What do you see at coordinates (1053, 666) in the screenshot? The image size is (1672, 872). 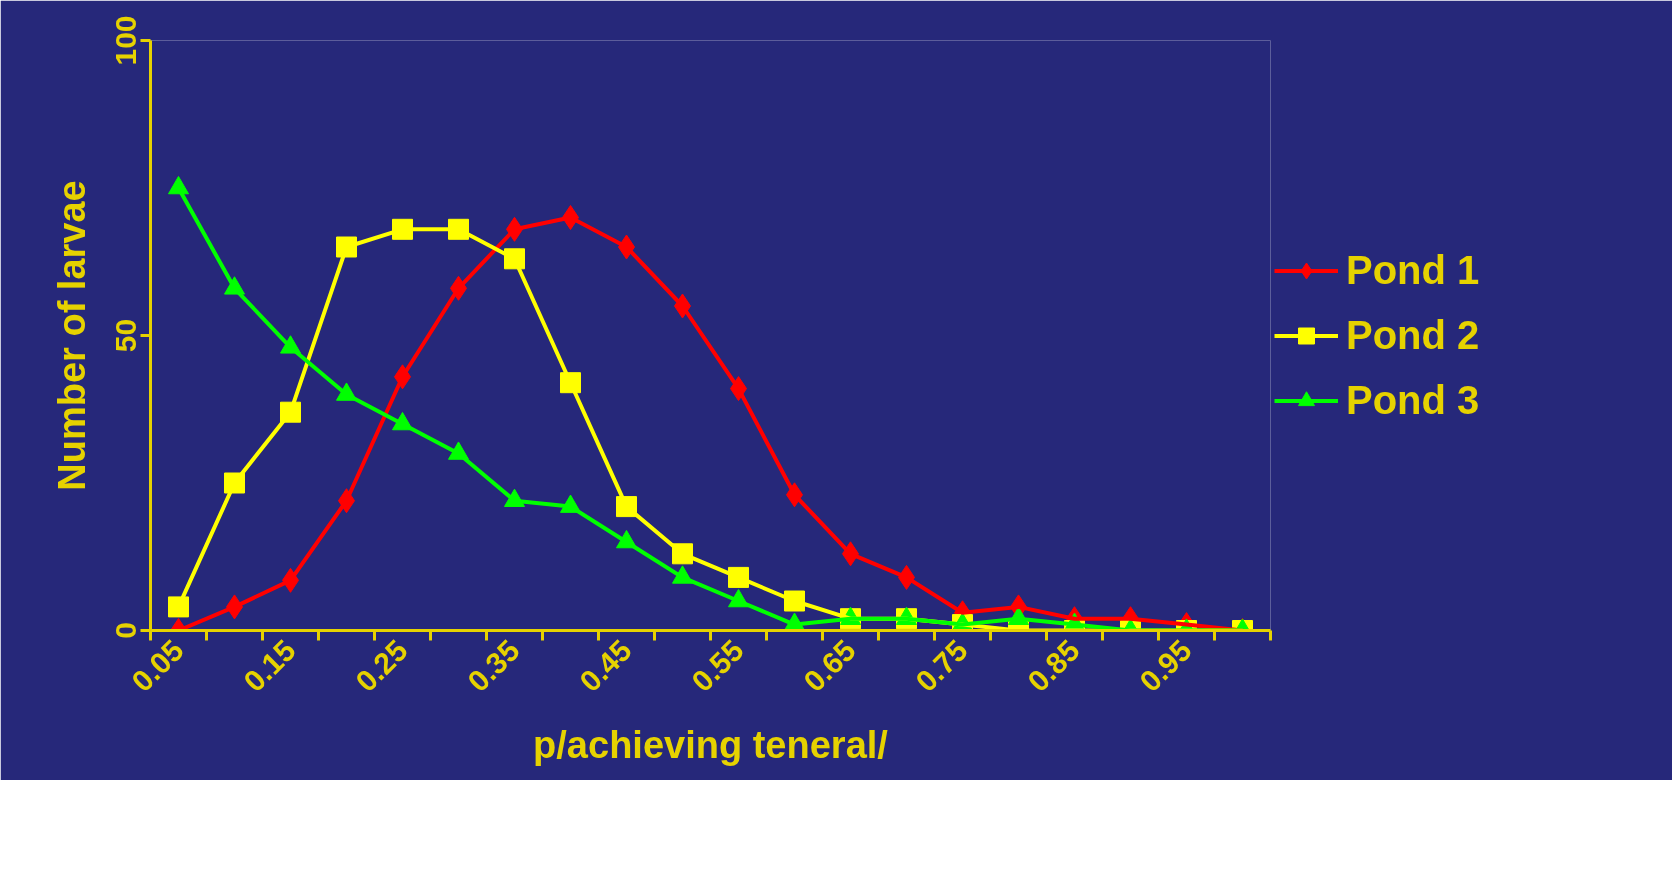 I see `x-tick-label: 0.85` at bounding box center [1053, 666].